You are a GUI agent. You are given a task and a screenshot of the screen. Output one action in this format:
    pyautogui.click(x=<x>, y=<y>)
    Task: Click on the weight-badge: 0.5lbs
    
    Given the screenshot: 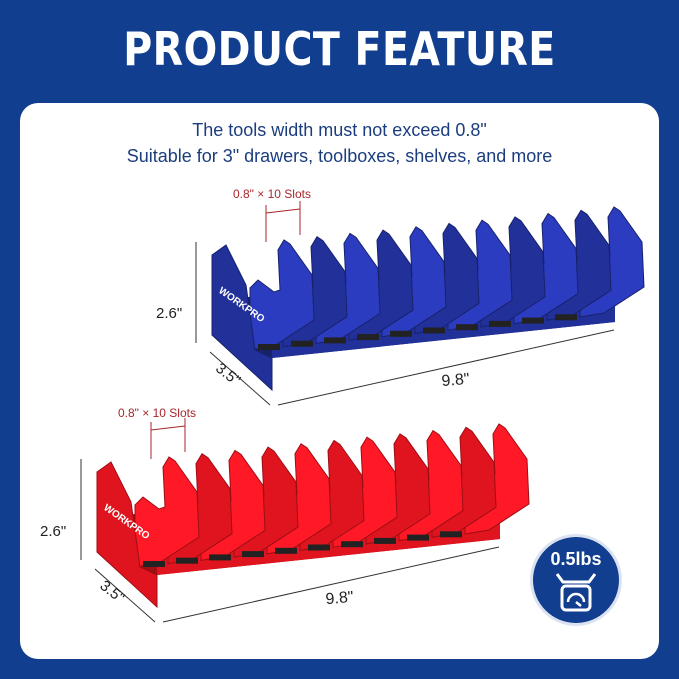 What is the action you would take?
    pyautogui.click(x=576, y=580)
    